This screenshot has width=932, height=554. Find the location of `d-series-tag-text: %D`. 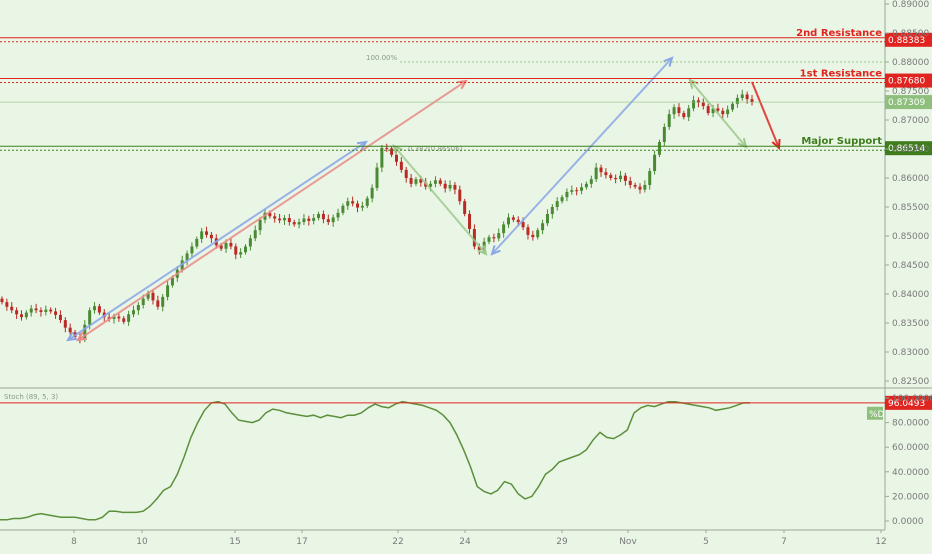

d-series-tag-text: %D is located at coordinates (877, 415).